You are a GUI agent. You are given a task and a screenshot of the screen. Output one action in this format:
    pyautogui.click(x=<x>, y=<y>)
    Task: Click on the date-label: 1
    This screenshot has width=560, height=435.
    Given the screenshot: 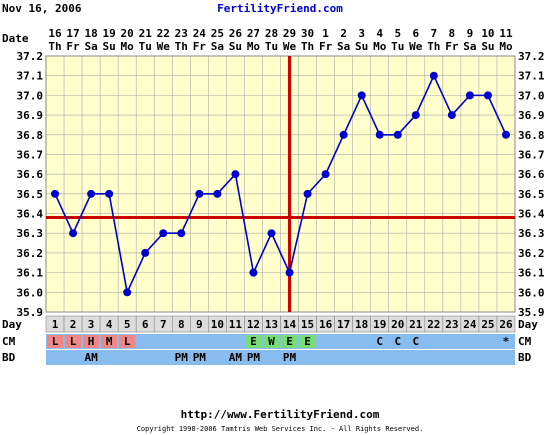 What is the action you would take?
    pyautogui.click(x=325, y=33)
    